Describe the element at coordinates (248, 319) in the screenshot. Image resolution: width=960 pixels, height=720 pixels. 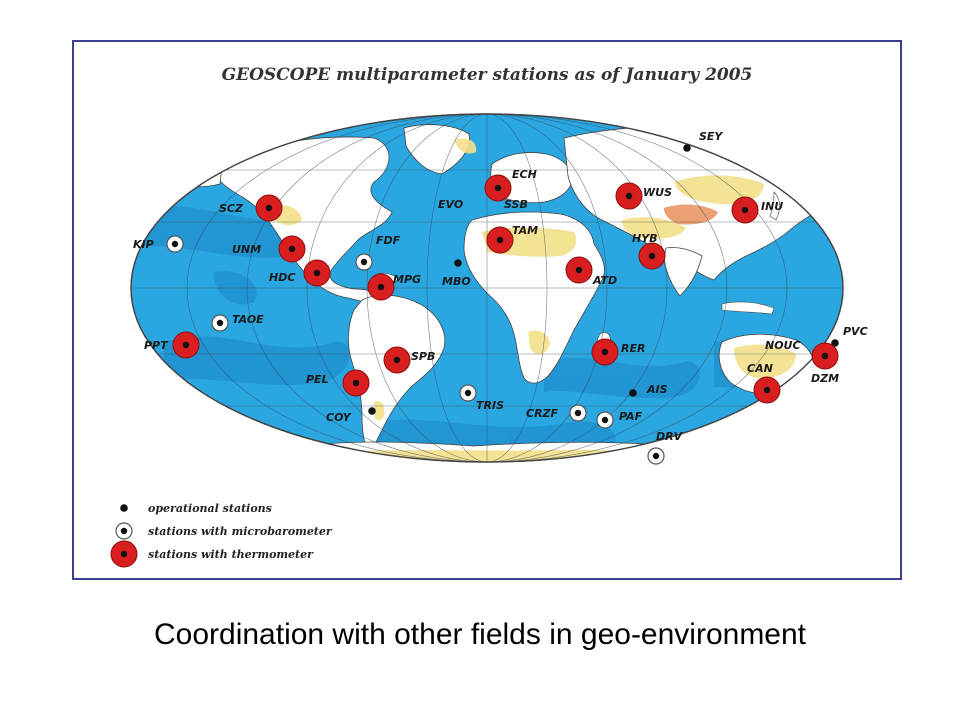
I see `station-label-taoe: TAOE` at that location.